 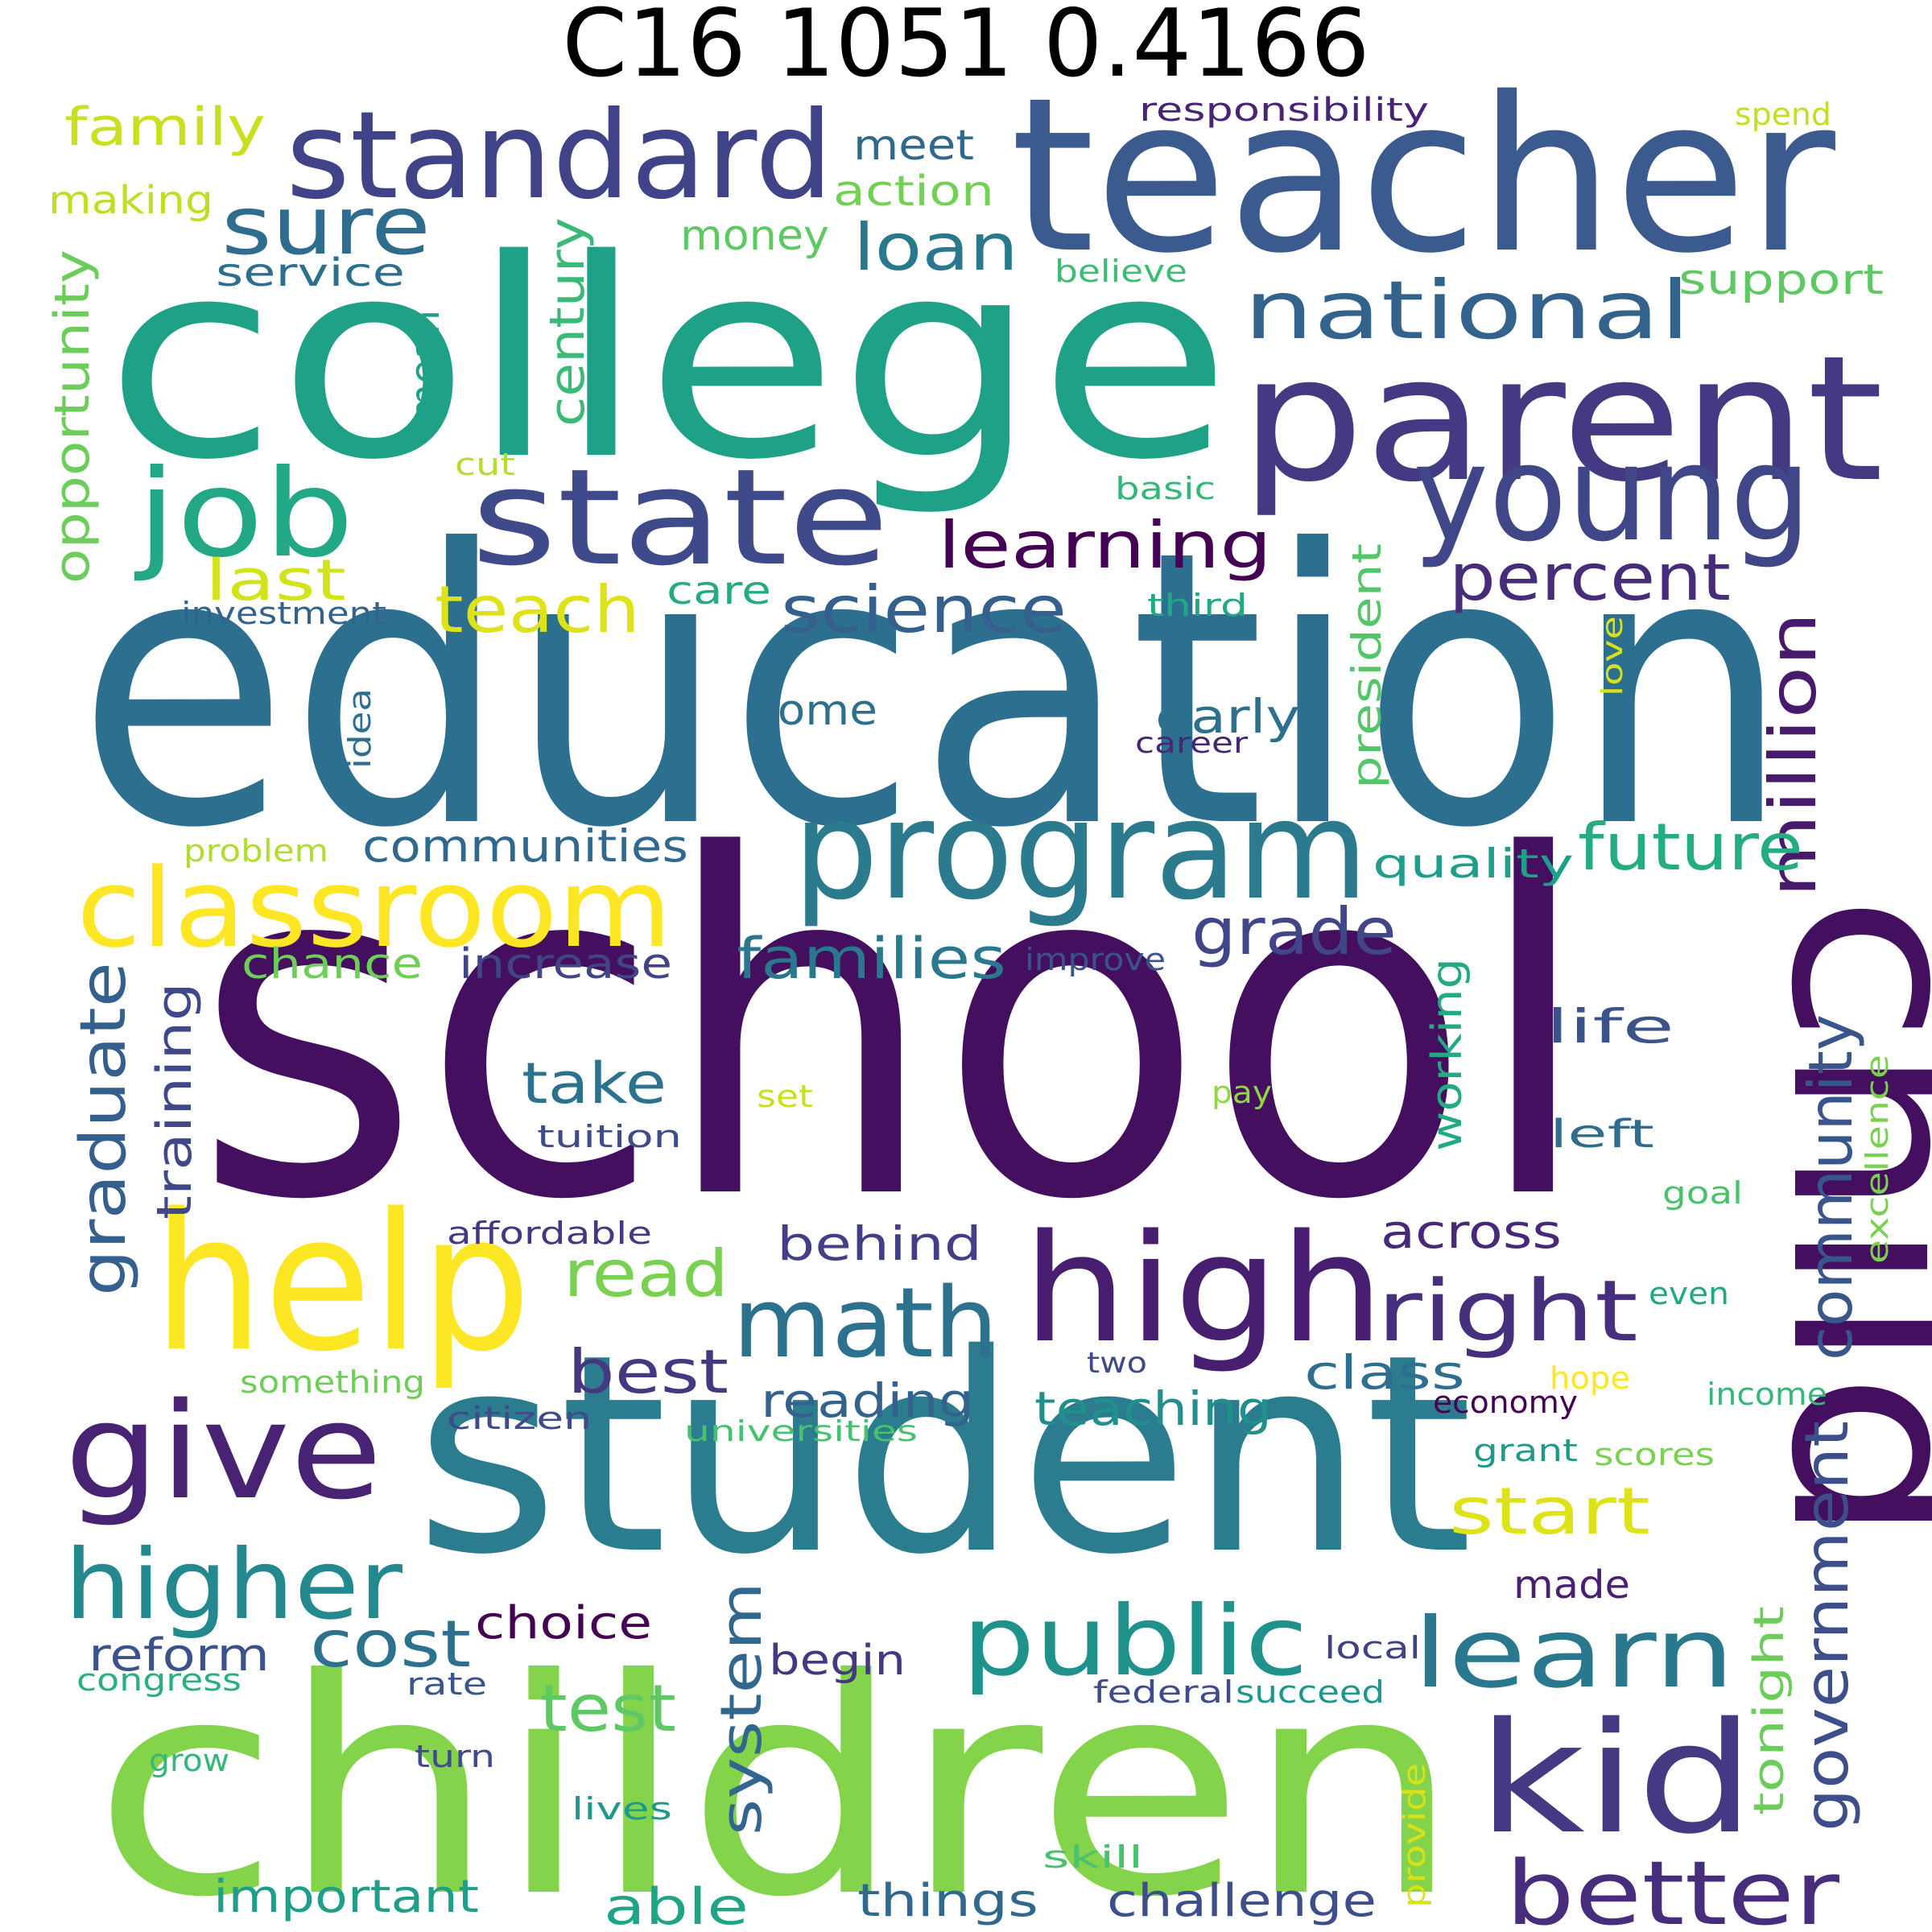 I want to click on word-parent: parent, so click(x=1562, y=419).